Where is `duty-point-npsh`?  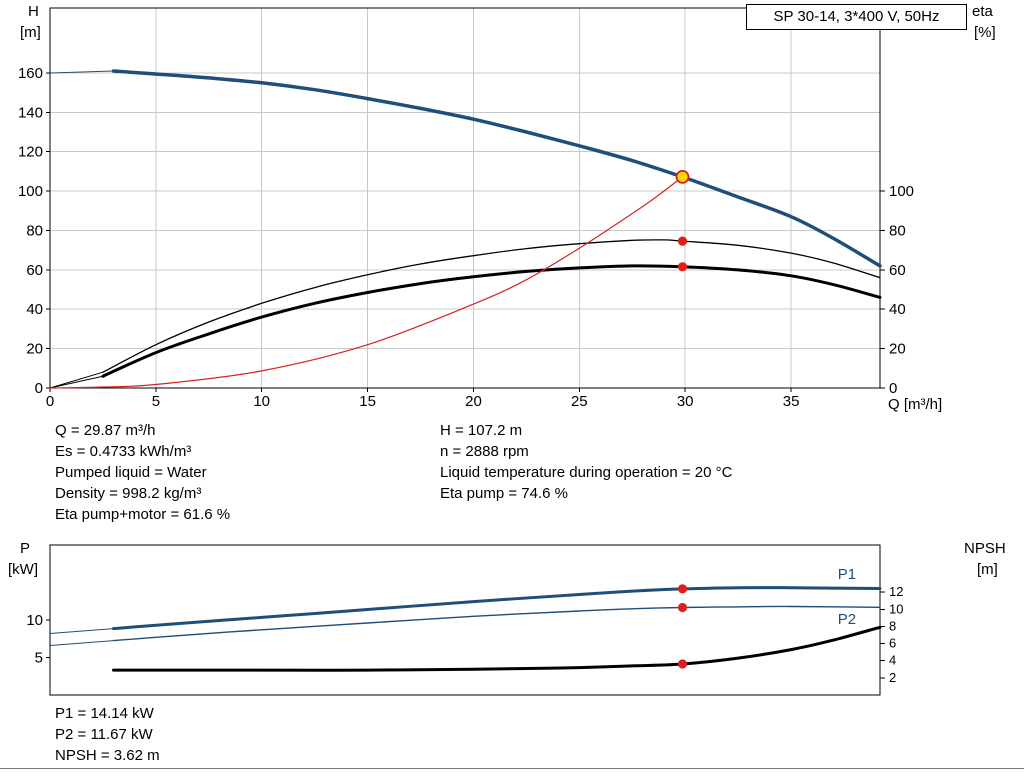
duty-point-npsh is located at coordinates (682, 664).